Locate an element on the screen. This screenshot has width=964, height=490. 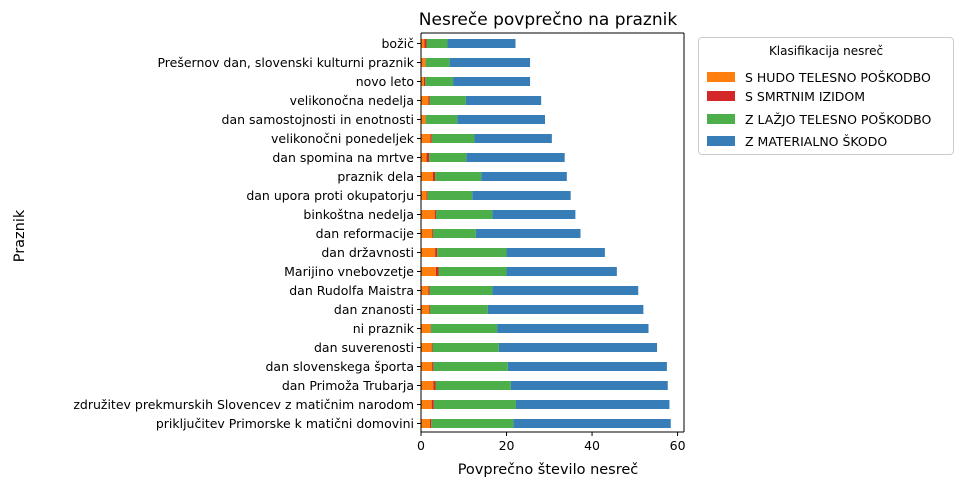
x-tick-label: 60 is located at coordinates (678, 445).